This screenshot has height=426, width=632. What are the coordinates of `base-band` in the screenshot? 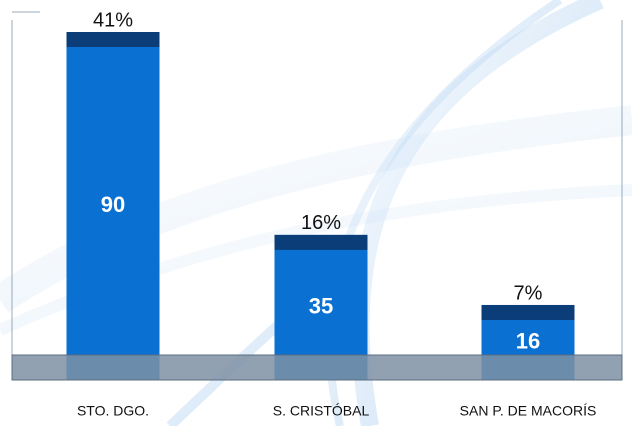 It's located at (317, 367).